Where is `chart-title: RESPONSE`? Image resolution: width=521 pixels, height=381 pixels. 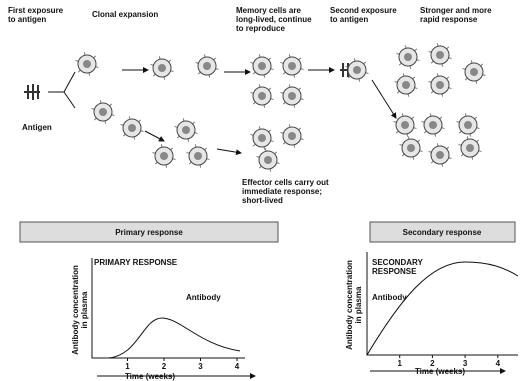 chart-title: RESPONSE is located at coordinates (394, 271).